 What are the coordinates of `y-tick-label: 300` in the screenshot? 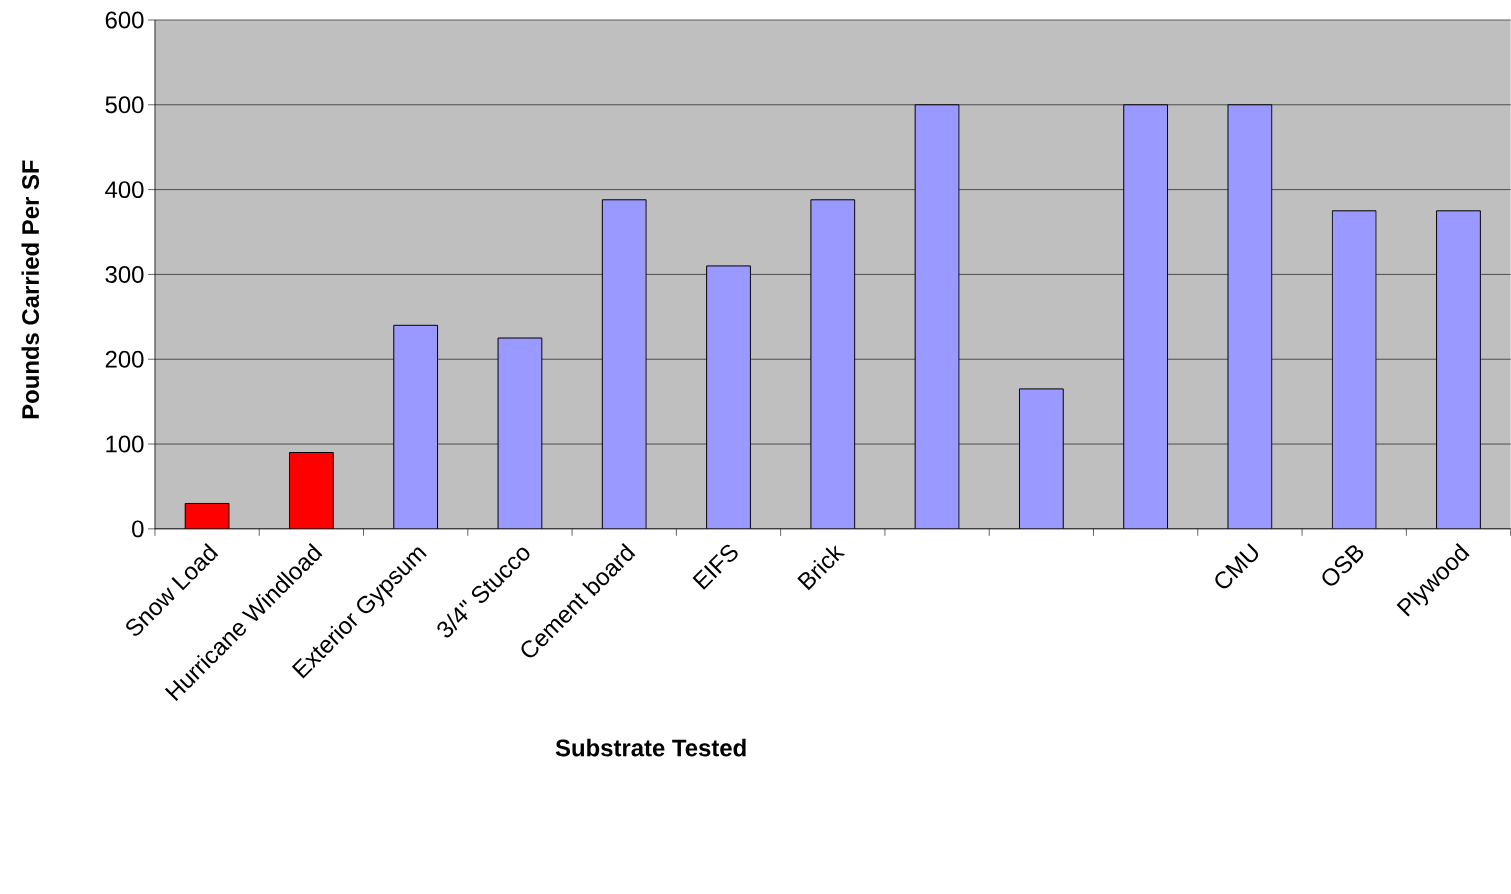 It's located at (124, 274).